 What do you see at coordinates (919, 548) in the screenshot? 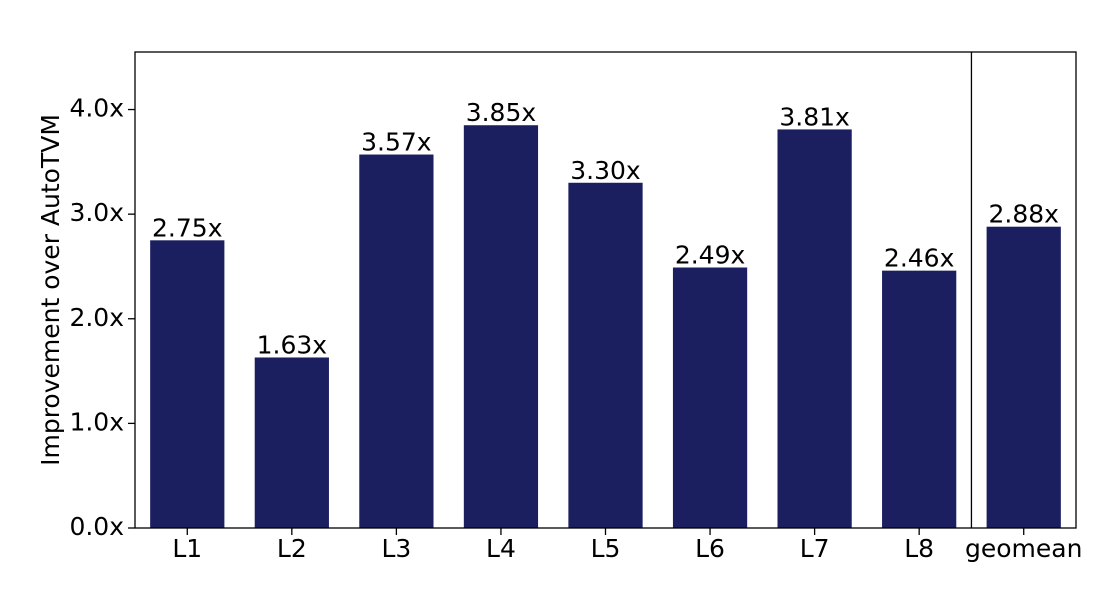
I see `x-tick-label: L8` at bounding box center [919, 548].